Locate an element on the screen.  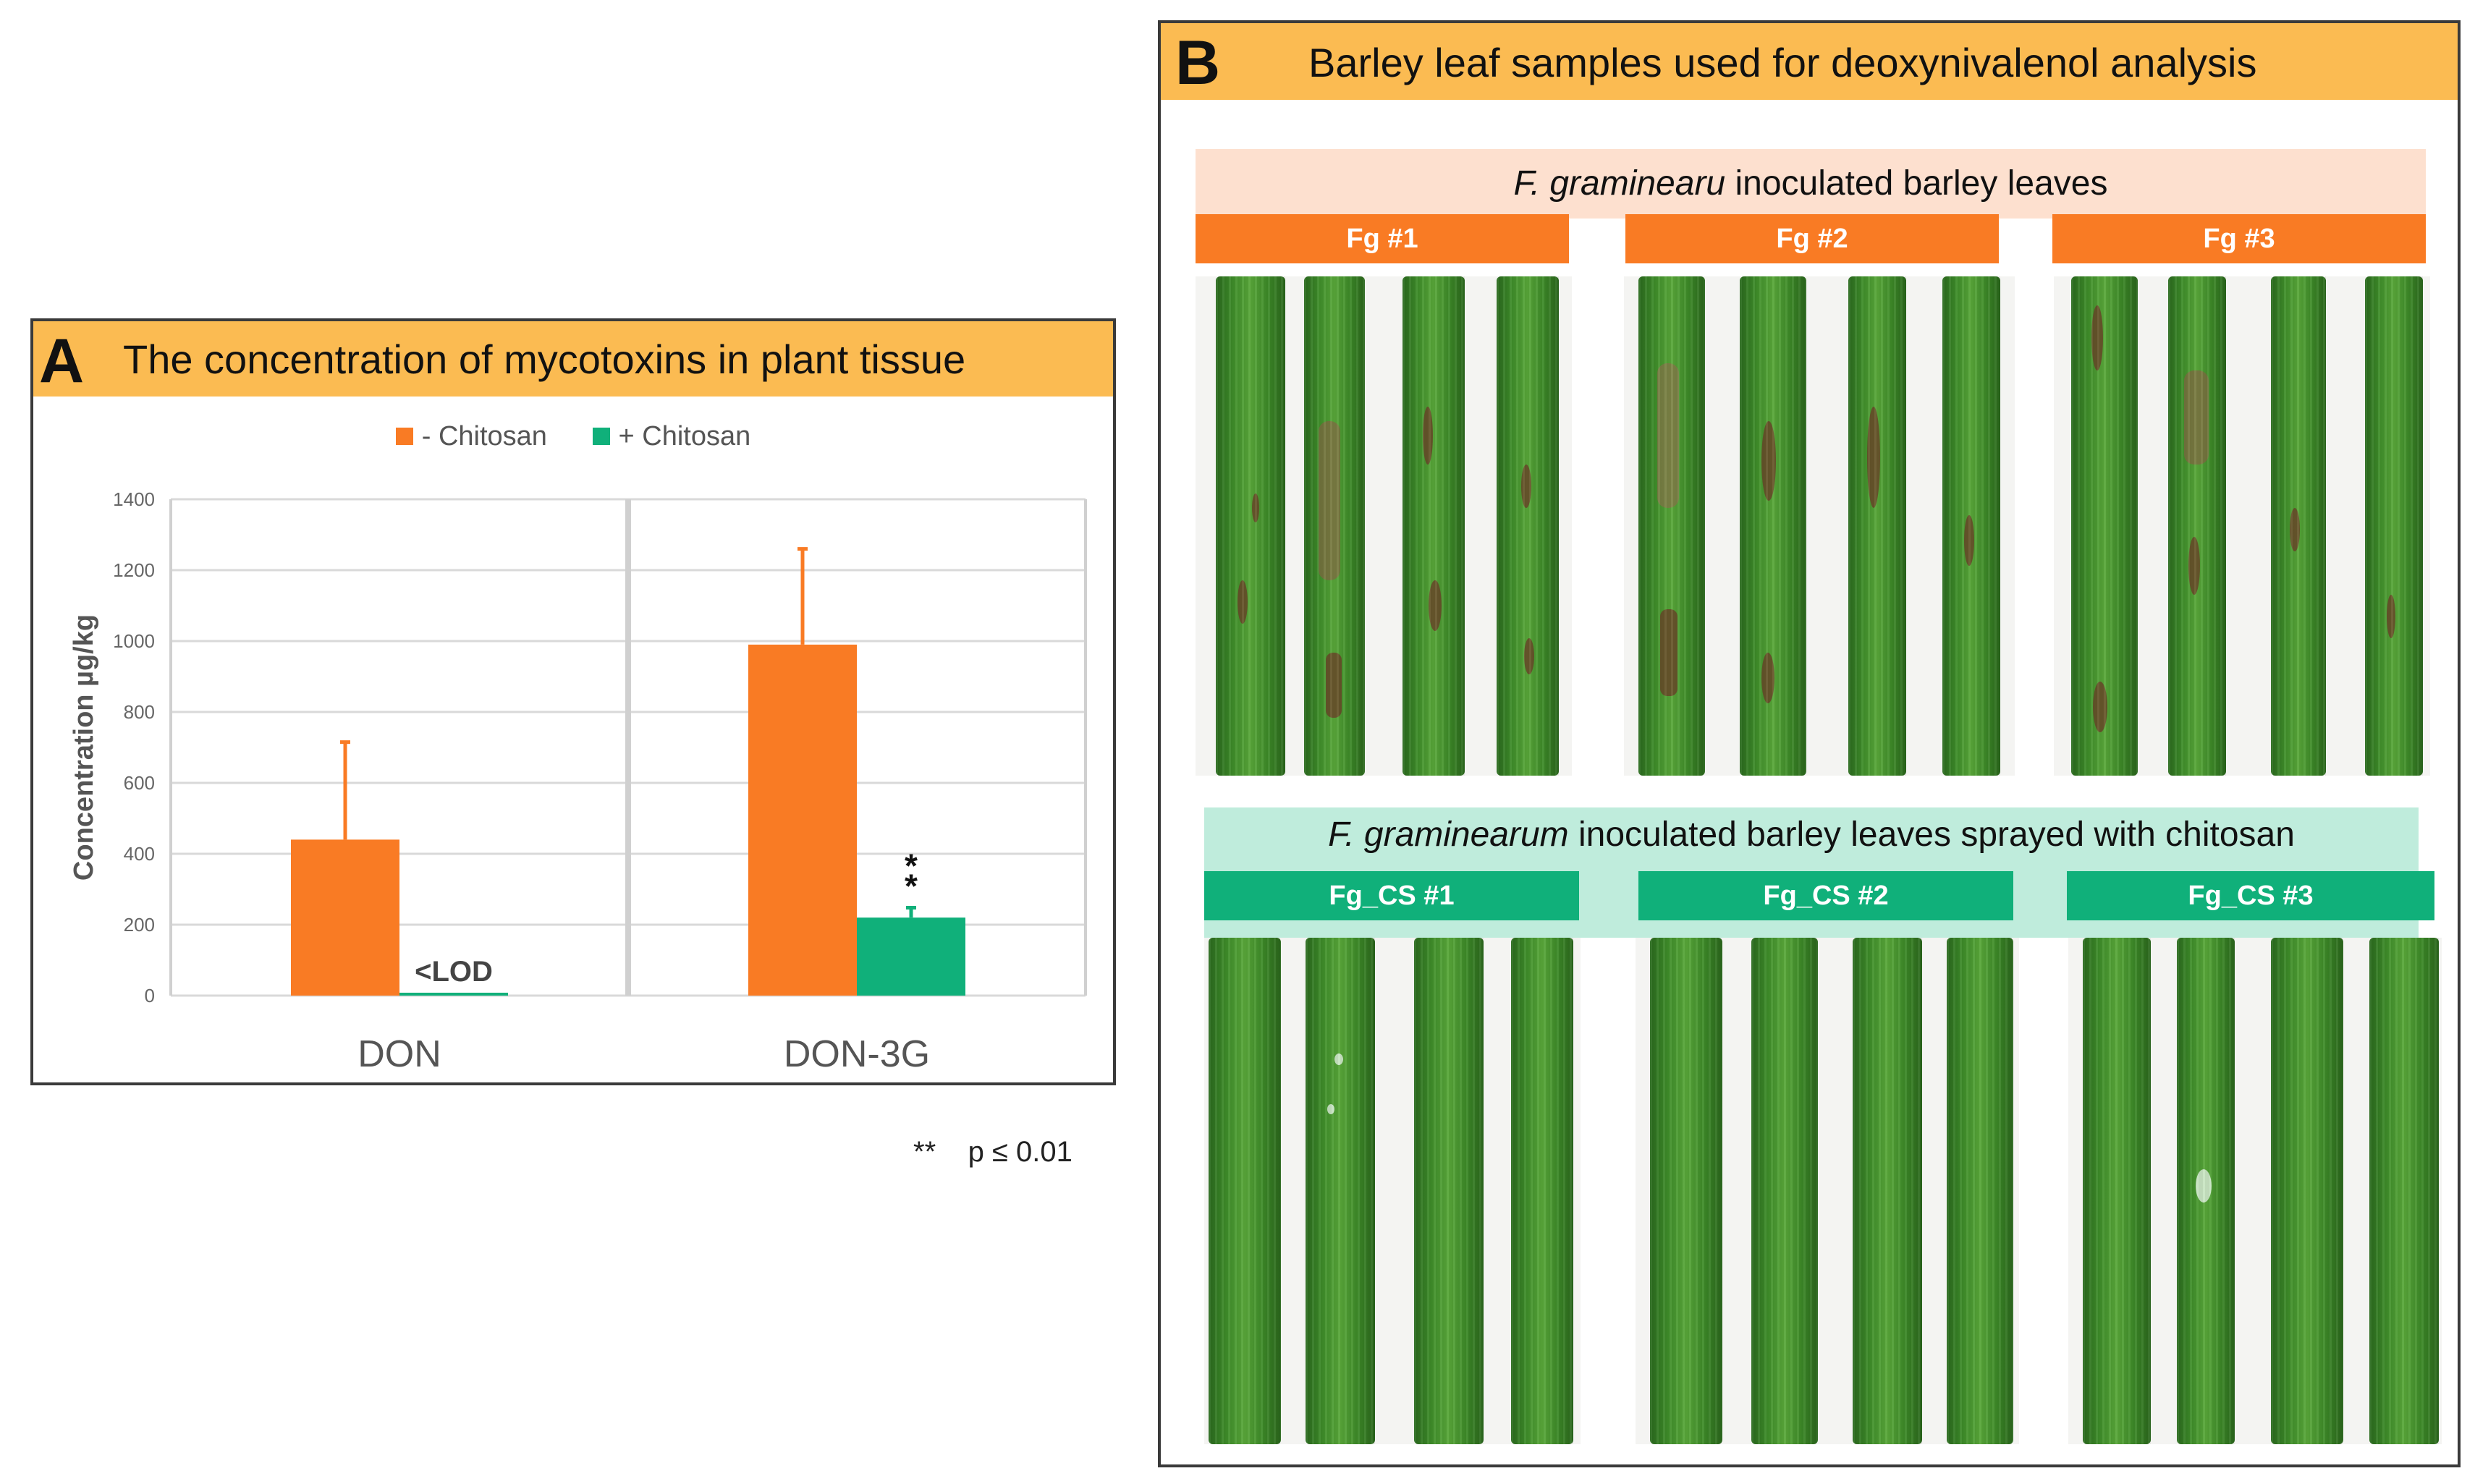
label-fgcs-1: Fg_CS #1 is located at coordinates (1391, 895).